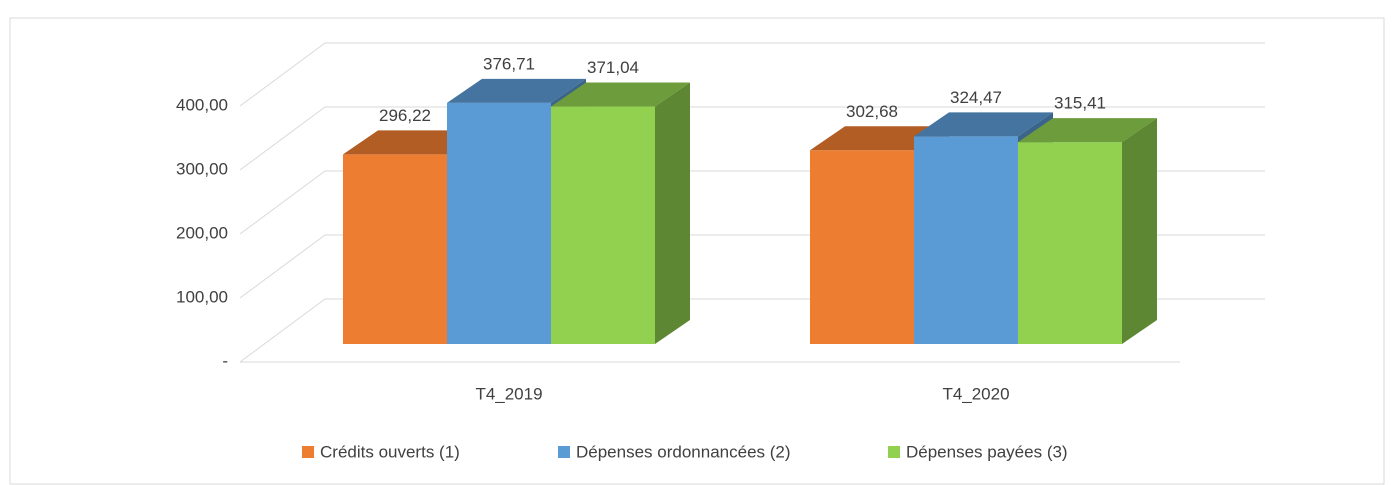 Image resolution: width=1395 pixels, height=485 pixels. What do you see at coordinates (390, 451) in the screenshot?
I see `legend-label: Crédits ouverts (1)` at bounding box center [390, 451].